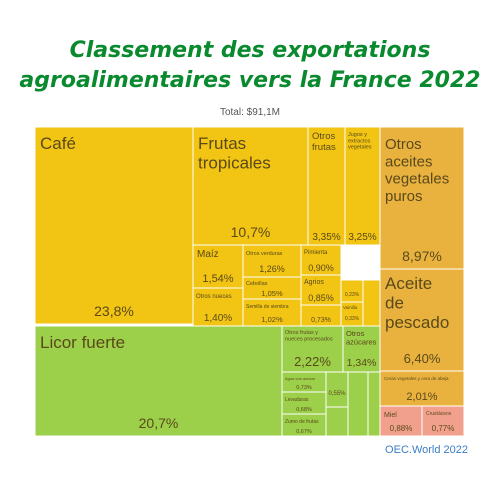  I want to click on treemap-cell-name: Café, so click(58, 143).